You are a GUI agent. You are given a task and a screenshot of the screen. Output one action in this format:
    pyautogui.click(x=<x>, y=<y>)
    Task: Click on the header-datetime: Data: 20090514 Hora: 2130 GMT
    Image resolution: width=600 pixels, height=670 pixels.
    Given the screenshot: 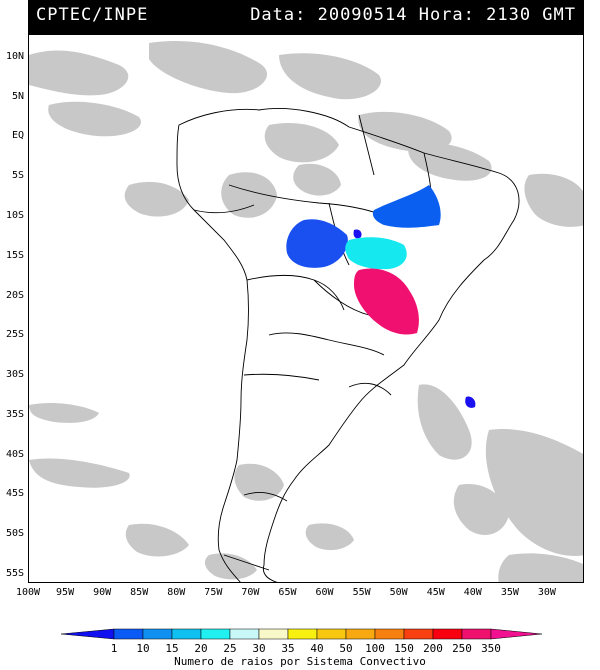 What is the action you would take?
    pyautogui.click(x=413, y=15)
    